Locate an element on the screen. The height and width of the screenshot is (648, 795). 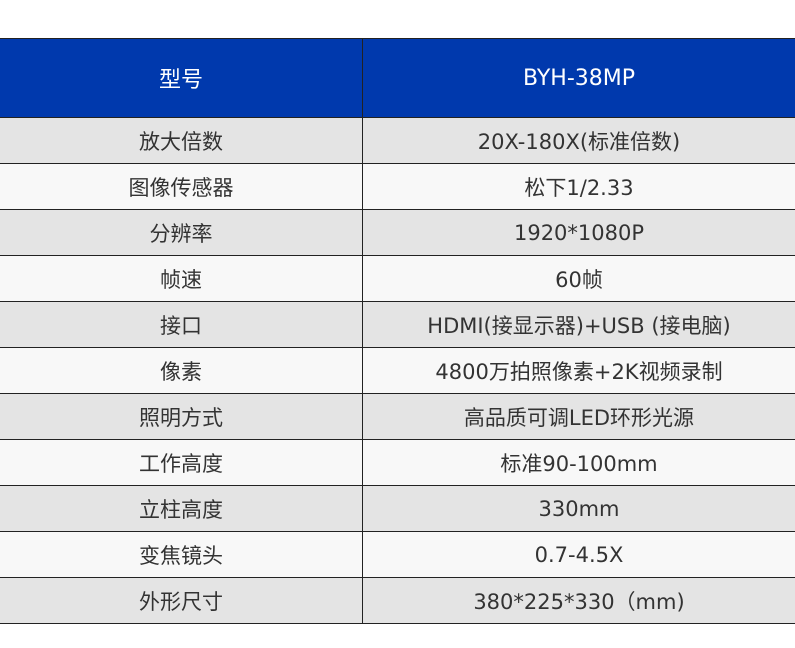
spec-value: 330mm is located at coordinates (578, 508).